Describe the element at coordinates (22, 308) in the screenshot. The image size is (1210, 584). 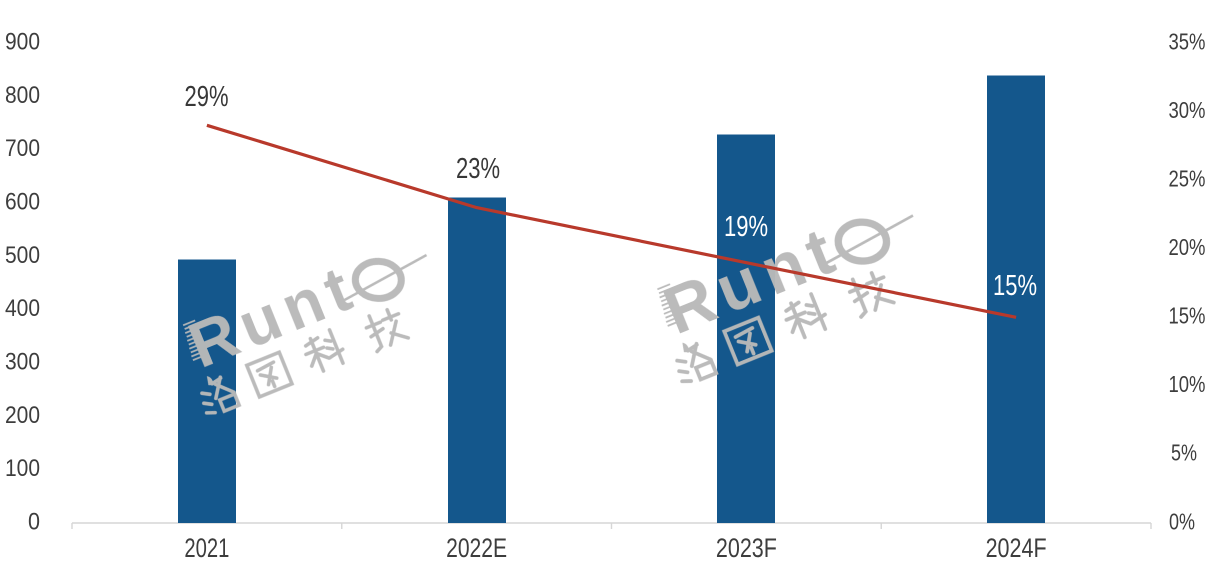
I see `svg-text: 400` at that location.